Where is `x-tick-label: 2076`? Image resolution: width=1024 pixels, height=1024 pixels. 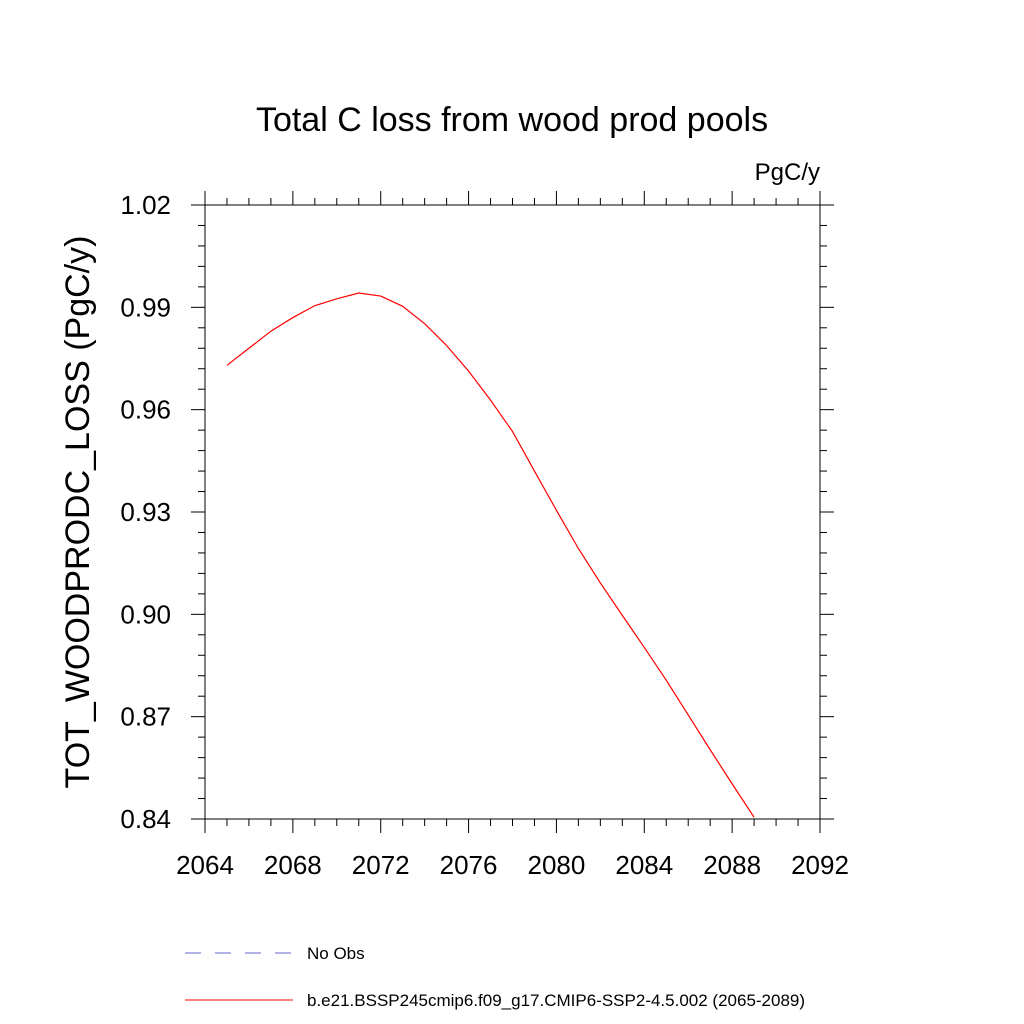
x-tick-label: 2076 is located at coordinates (469, 865).